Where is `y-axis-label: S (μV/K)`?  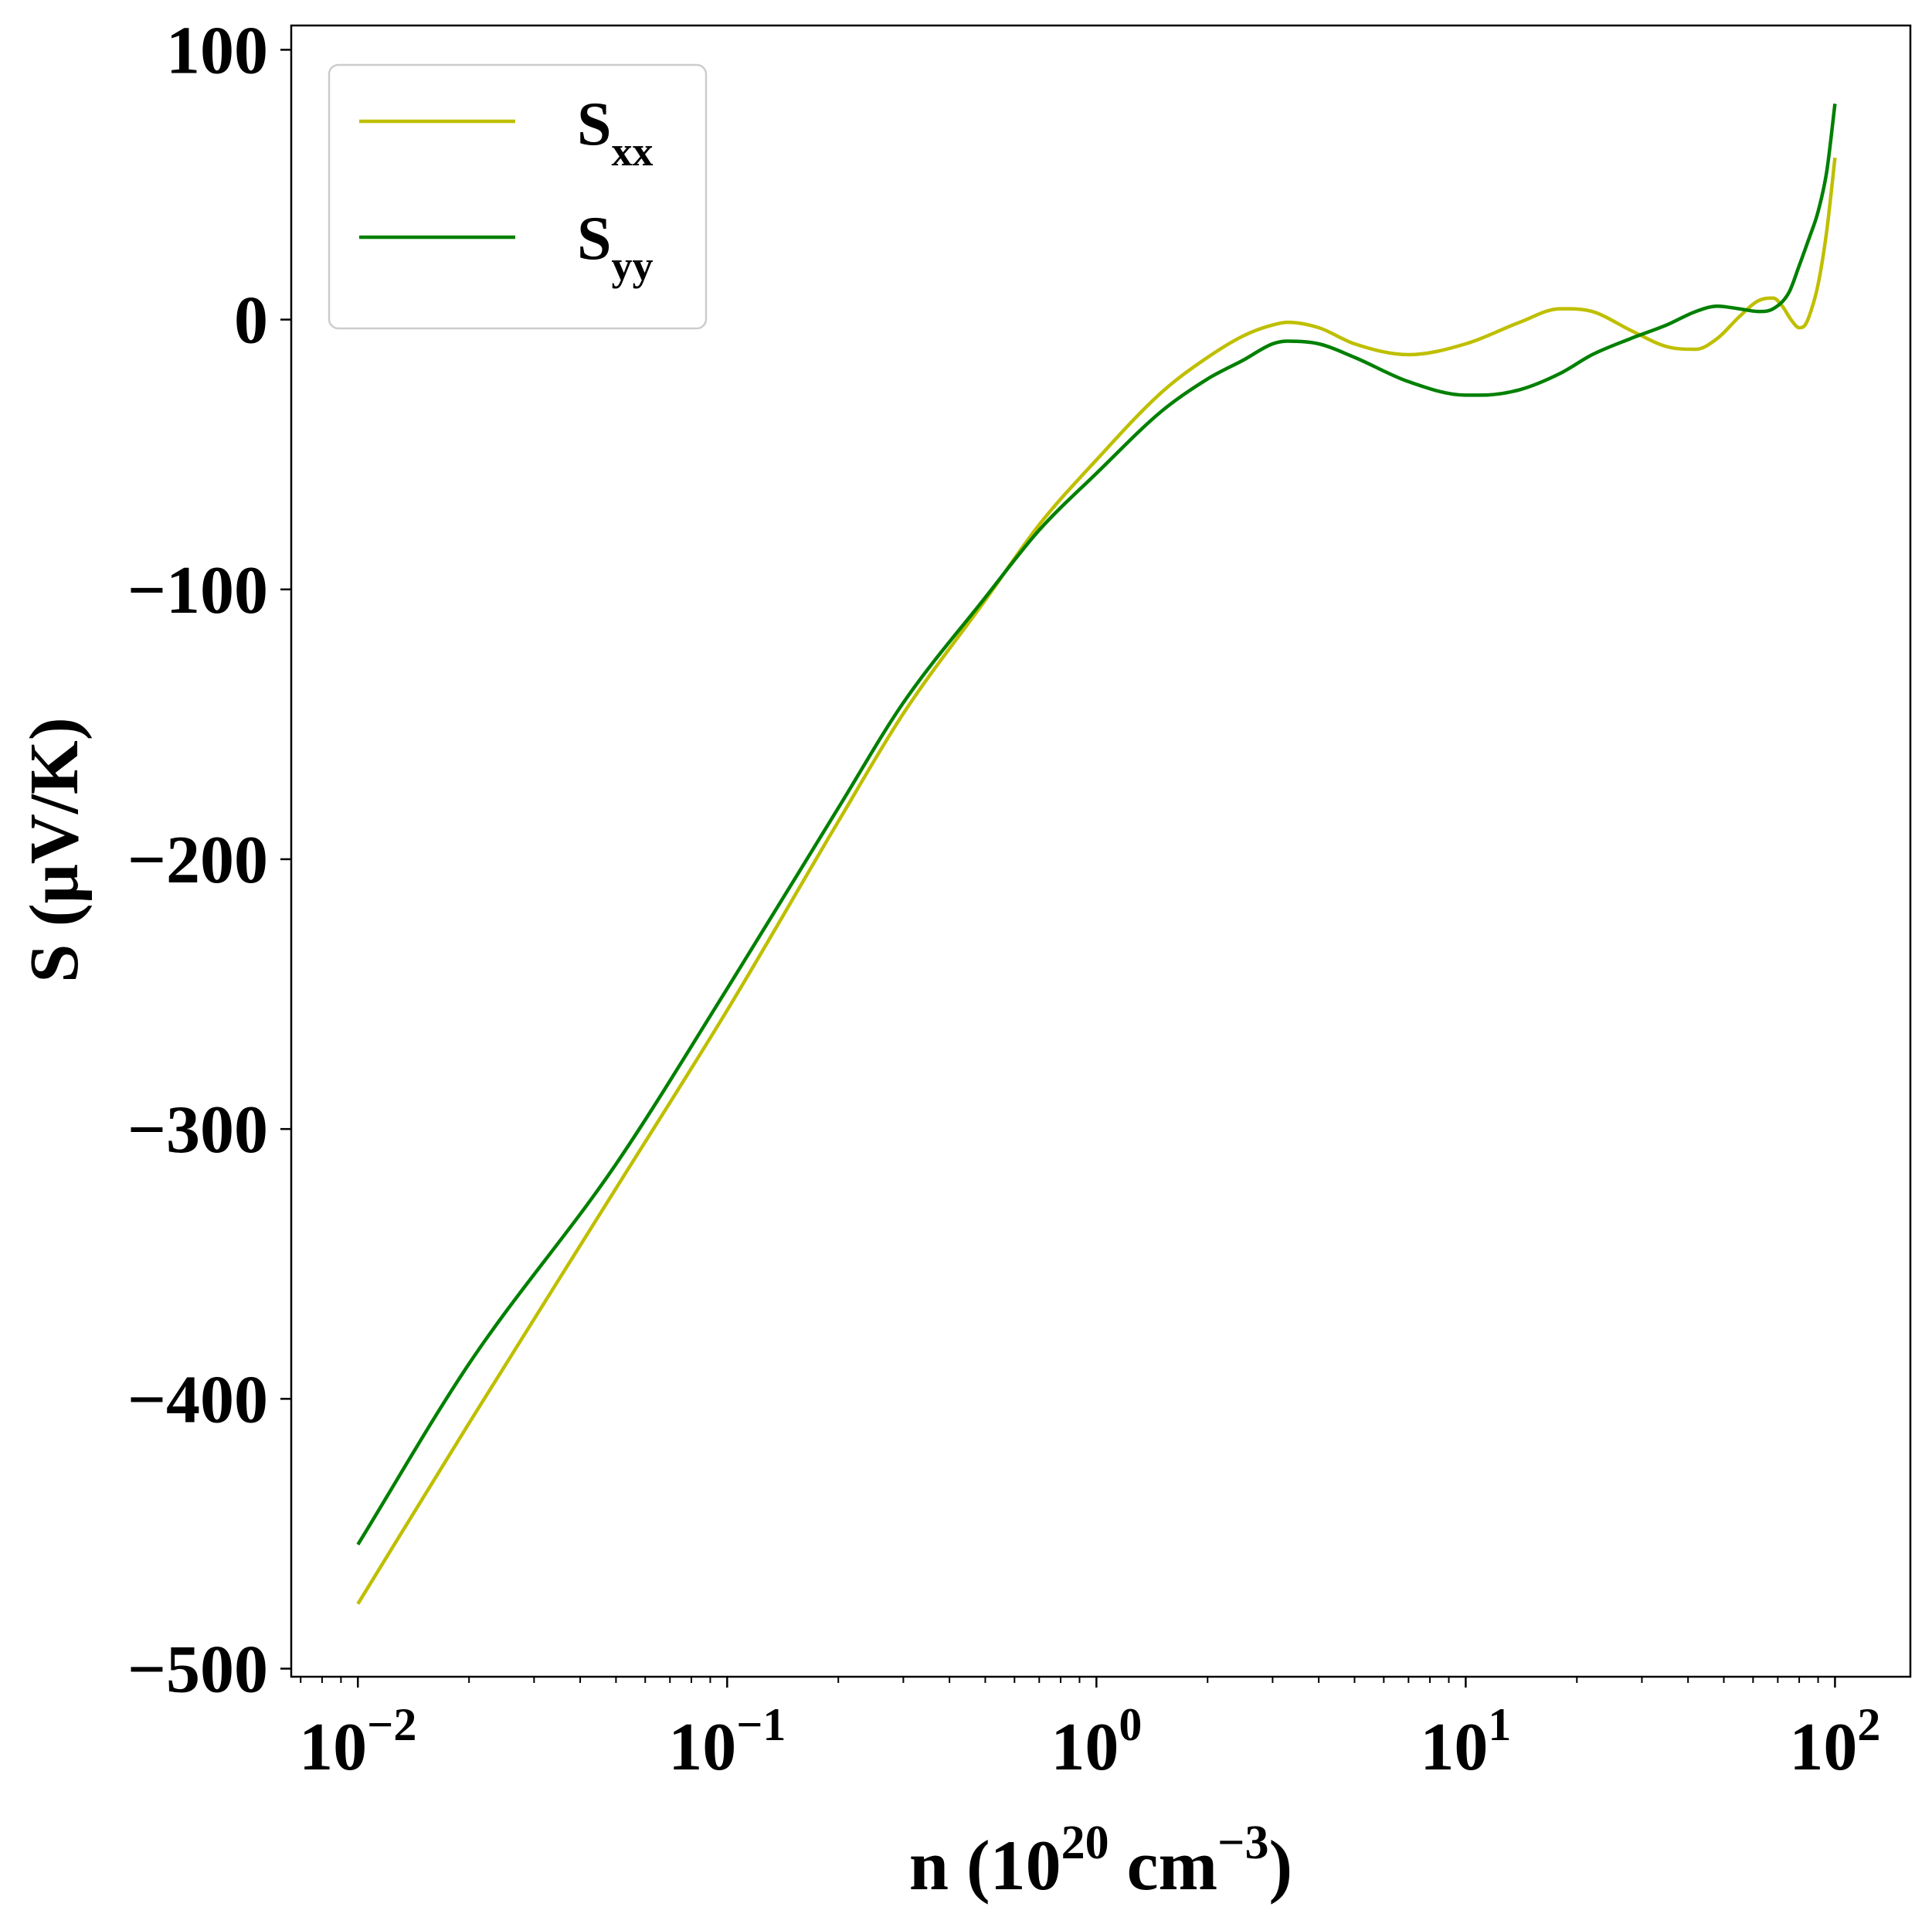
y-axis-label: S (μV/K) is located at coordinates (54, 850).